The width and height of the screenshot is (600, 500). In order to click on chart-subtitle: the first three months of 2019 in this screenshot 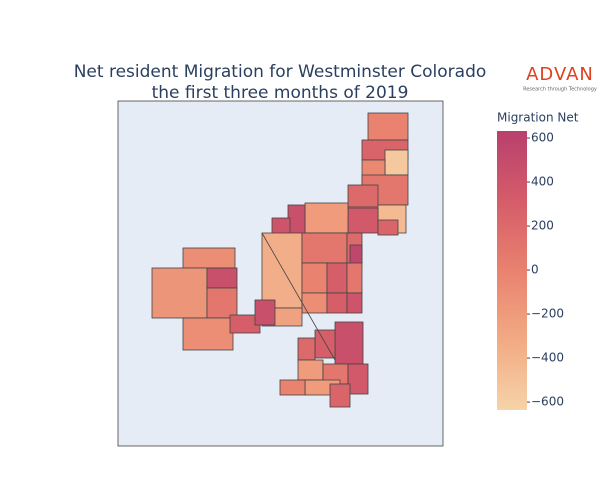, I will do `click(280, 93)`.